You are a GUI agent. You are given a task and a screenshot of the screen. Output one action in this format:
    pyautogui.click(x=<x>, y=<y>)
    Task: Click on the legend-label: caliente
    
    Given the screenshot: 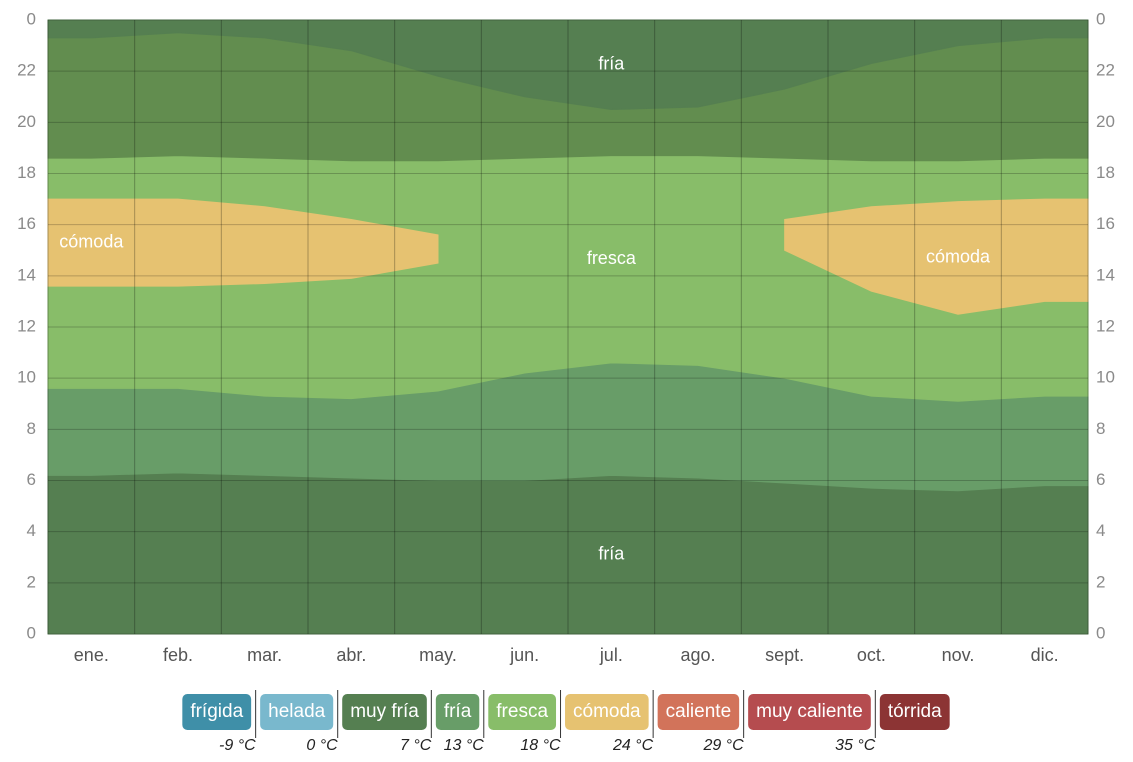 What is the action you would take?
    pyautogui.click(x=699, y=711)
    